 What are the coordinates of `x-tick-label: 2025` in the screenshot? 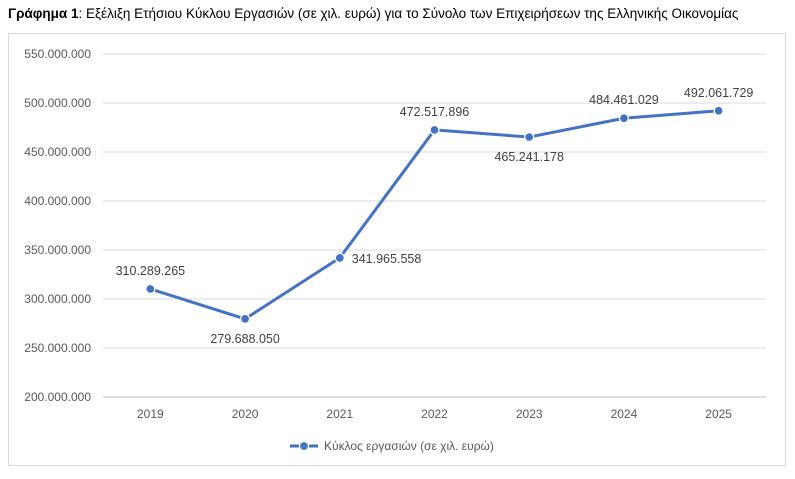 It's located at (718, 414).